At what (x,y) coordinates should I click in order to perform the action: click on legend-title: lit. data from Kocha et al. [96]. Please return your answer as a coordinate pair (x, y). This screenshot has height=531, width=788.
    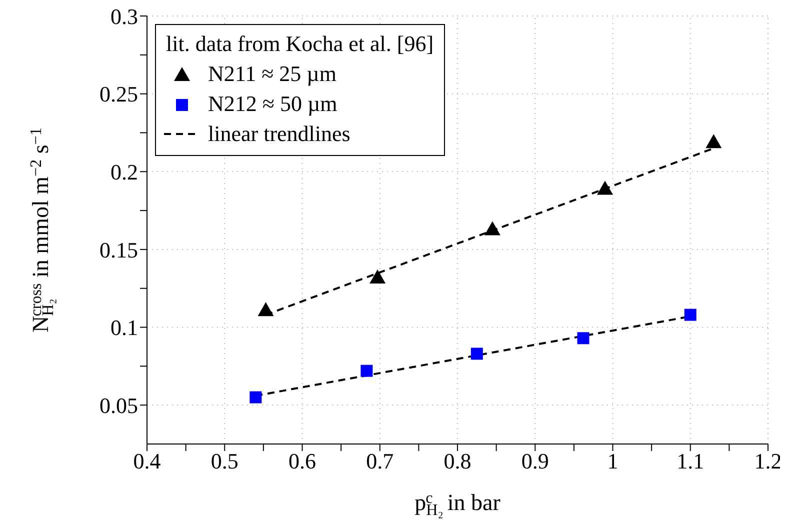
    Looking at the image, I should click on (299, 44).